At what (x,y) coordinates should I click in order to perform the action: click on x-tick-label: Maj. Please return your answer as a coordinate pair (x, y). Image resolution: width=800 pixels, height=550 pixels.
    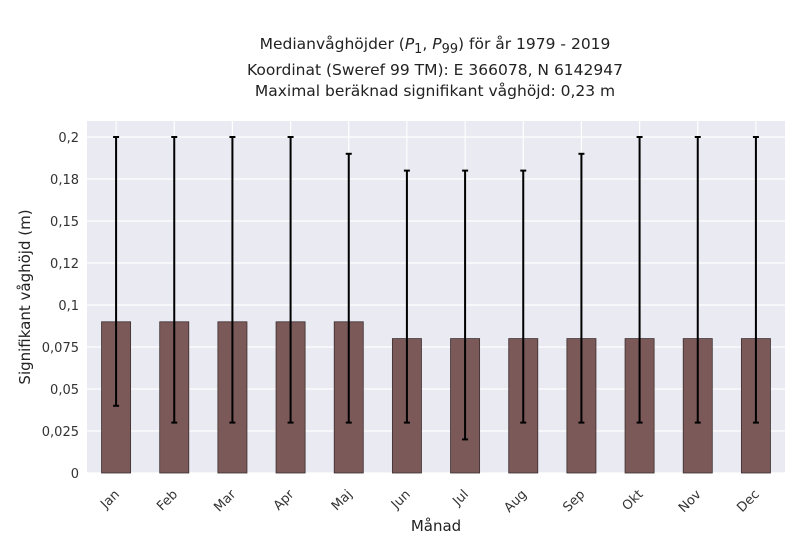
    Looking at the image, I should click on (342, 500).